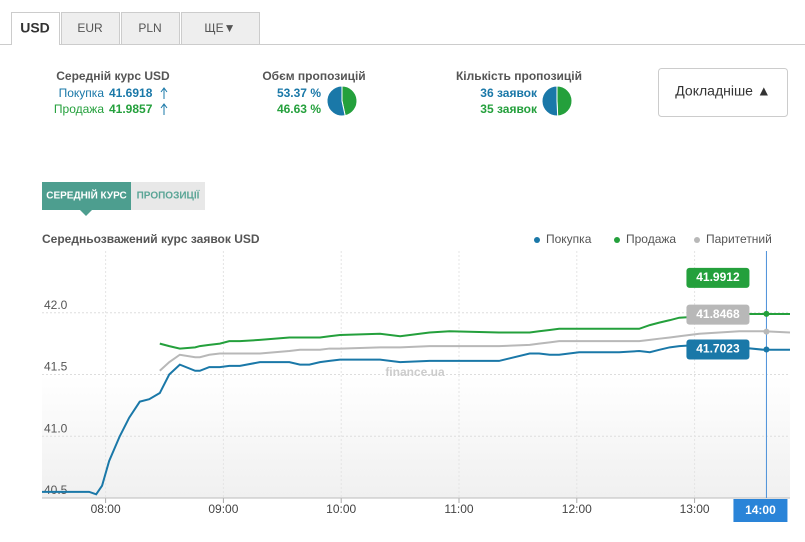 This screenshot has width=805, height=542. Describe the element at coordinates (299, 93) in the screenshot. I see `stat-value: 53.37 %` at that location.